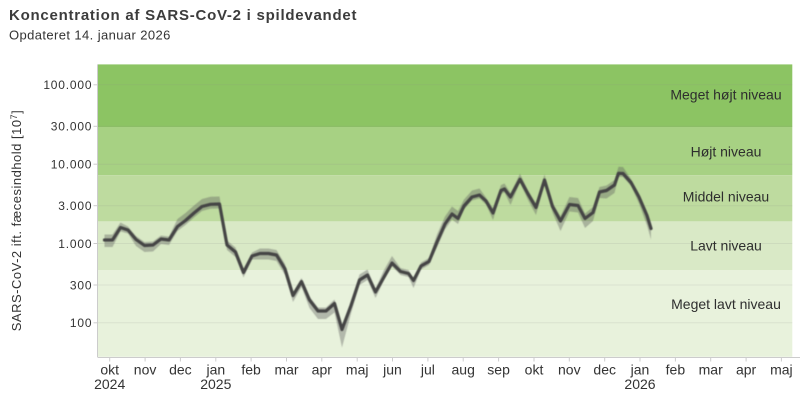  Describe the element at coordinates (463, 370) in the screenshot. I see `svg-text: aug` at that location.